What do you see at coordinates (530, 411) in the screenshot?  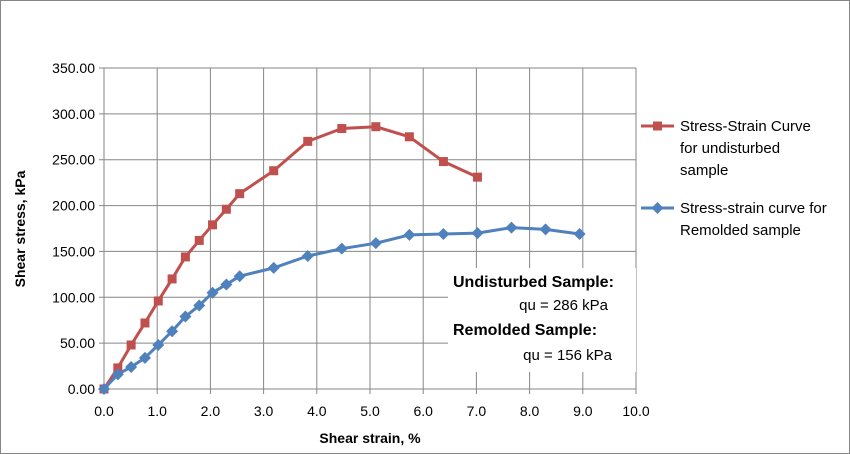 I see `x-tick-label: 8.0` at bounding box center [530, 411].